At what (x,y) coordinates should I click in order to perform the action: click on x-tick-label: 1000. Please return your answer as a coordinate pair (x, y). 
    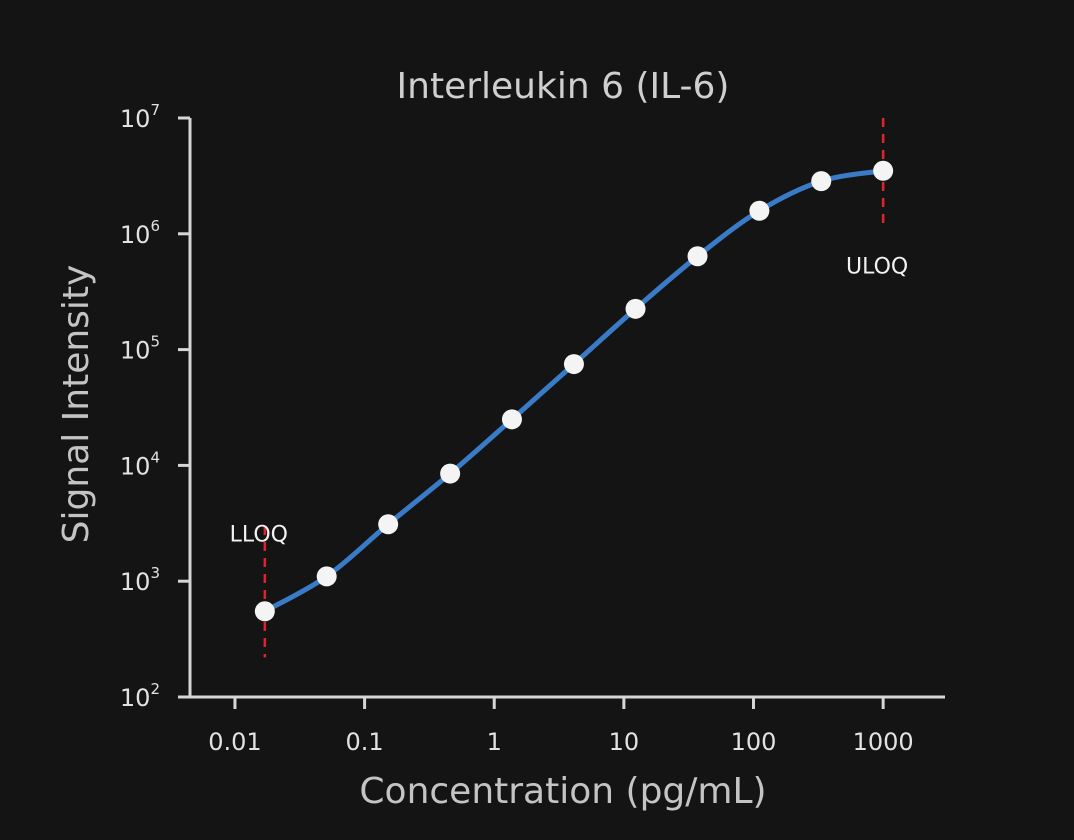
    Looking at the image, I should click on (883, 742).